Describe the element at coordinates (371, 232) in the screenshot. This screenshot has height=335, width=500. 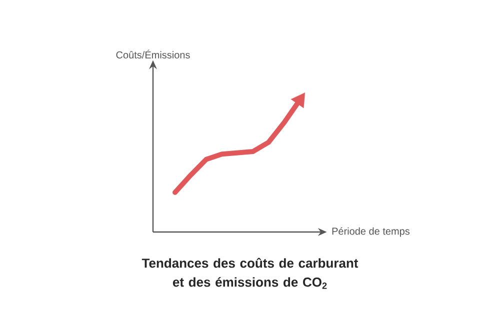
I see `x-axis-title: Période de temps` at that location.